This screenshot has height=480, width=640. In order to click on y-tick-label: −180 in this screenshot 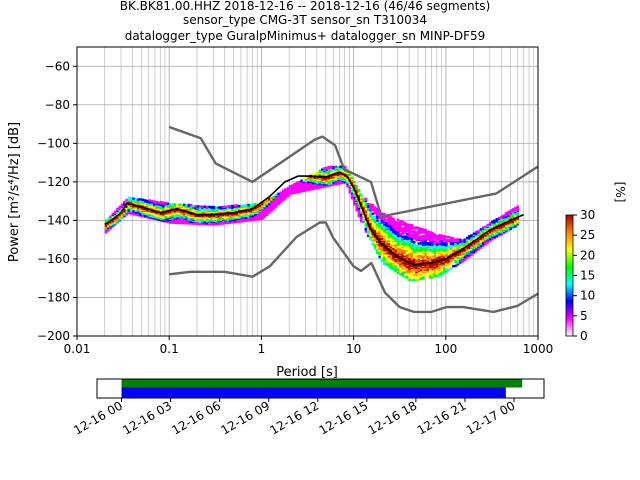, I will do `click(53, 297)`.